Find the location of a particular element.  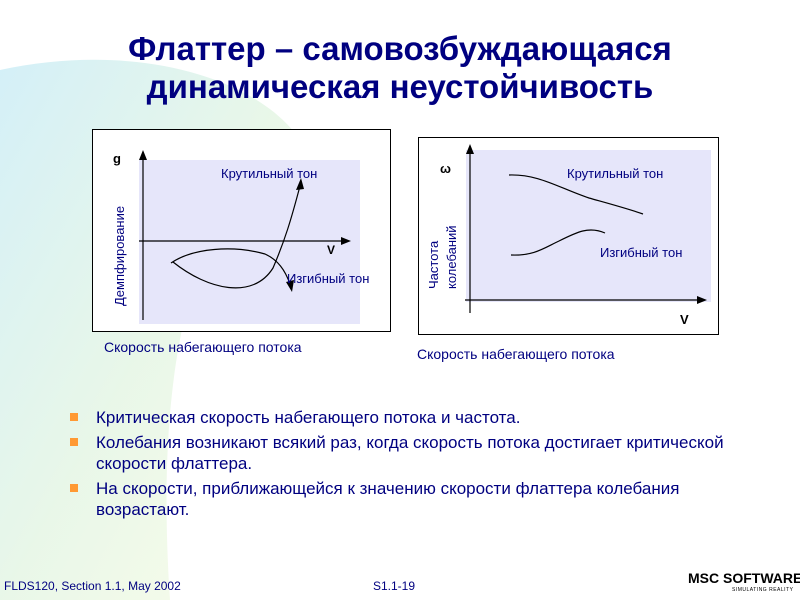

frequency-y-symbol: ω is located at coordinates (445, 168).